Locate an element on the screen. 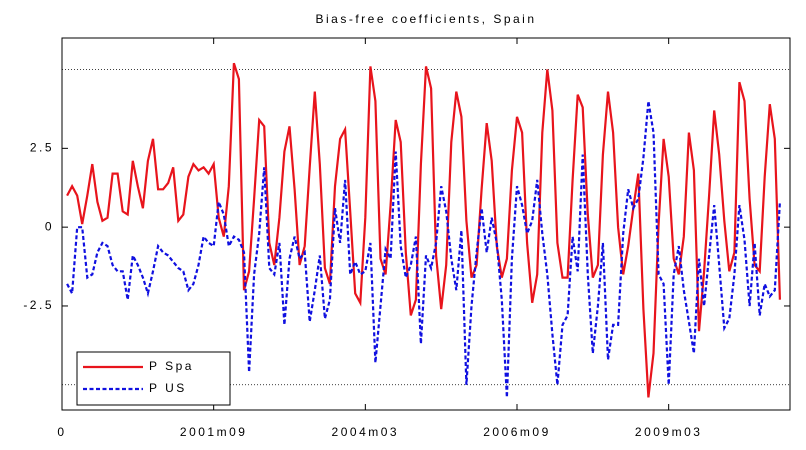 The height and width of the screenshot is (450, 806). y-tick-label: 0 is located at coordinates (49, 226).